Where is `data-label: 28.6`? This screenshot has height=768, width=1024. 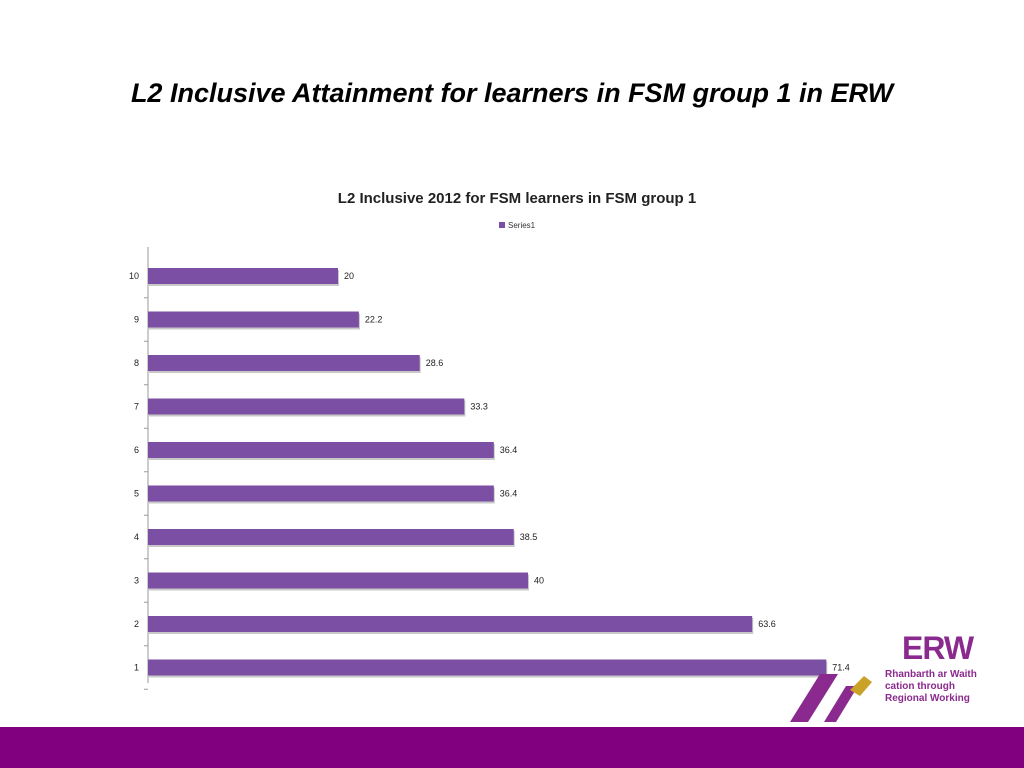
data-label: 28.6 is located at coordinates (435, 363).